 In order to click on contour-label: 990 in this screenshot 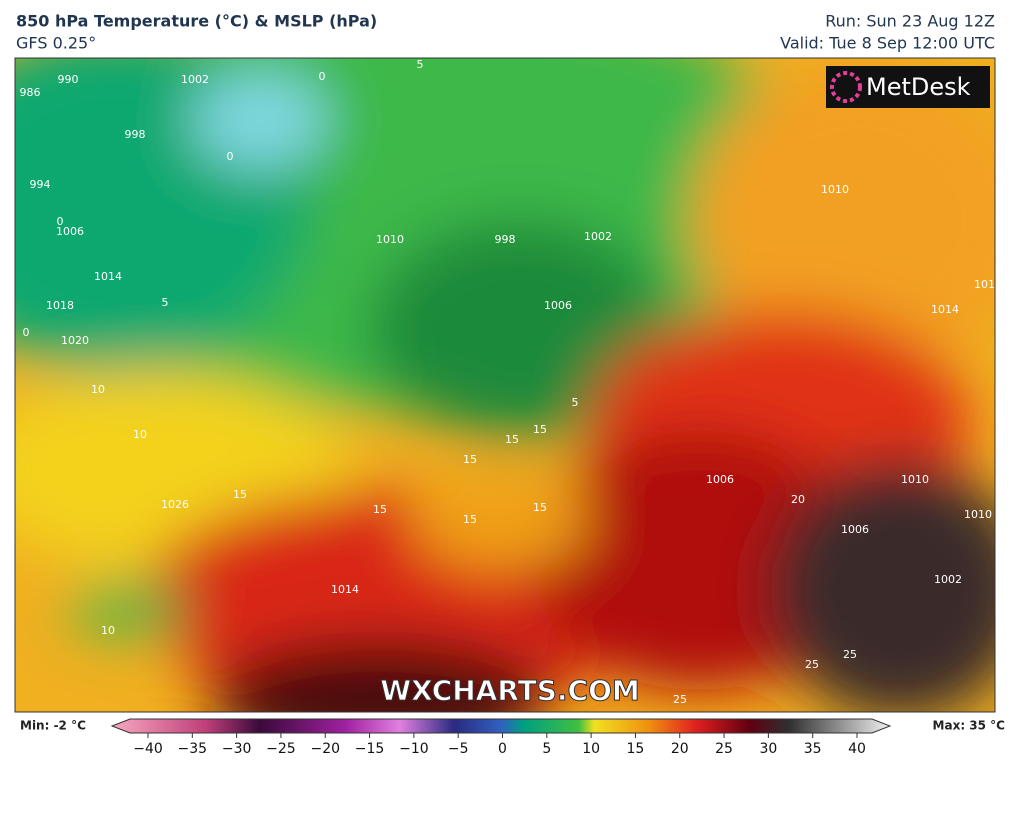, I will do `click(68, 79)`.